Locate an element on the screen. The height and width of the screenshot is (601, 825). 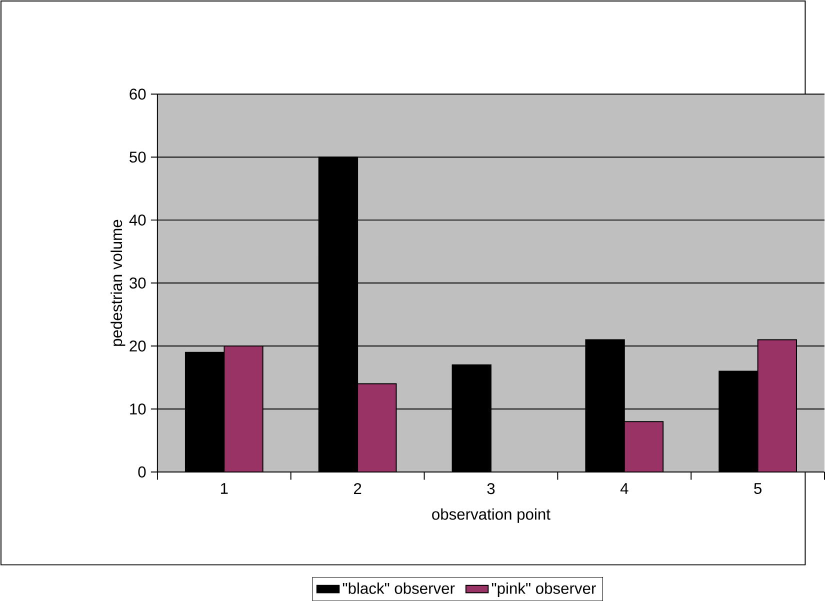
x-axis-title: observation point is located at coordinates (491, 515).